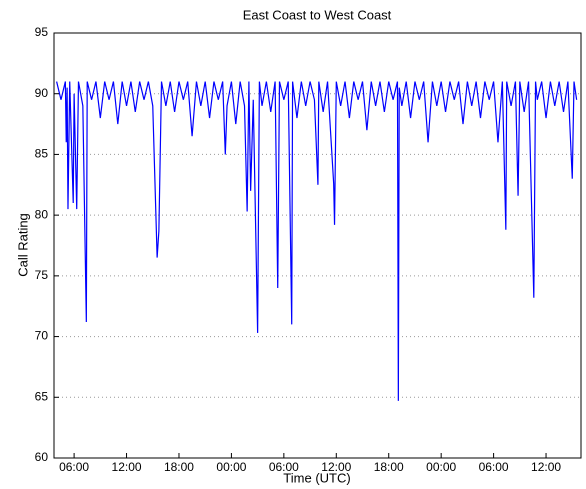  What do you see at coordinates (316, 477) in the screenshot?
I see `x-axis-label: Time (UTC)` at bounding box center [316, 477].